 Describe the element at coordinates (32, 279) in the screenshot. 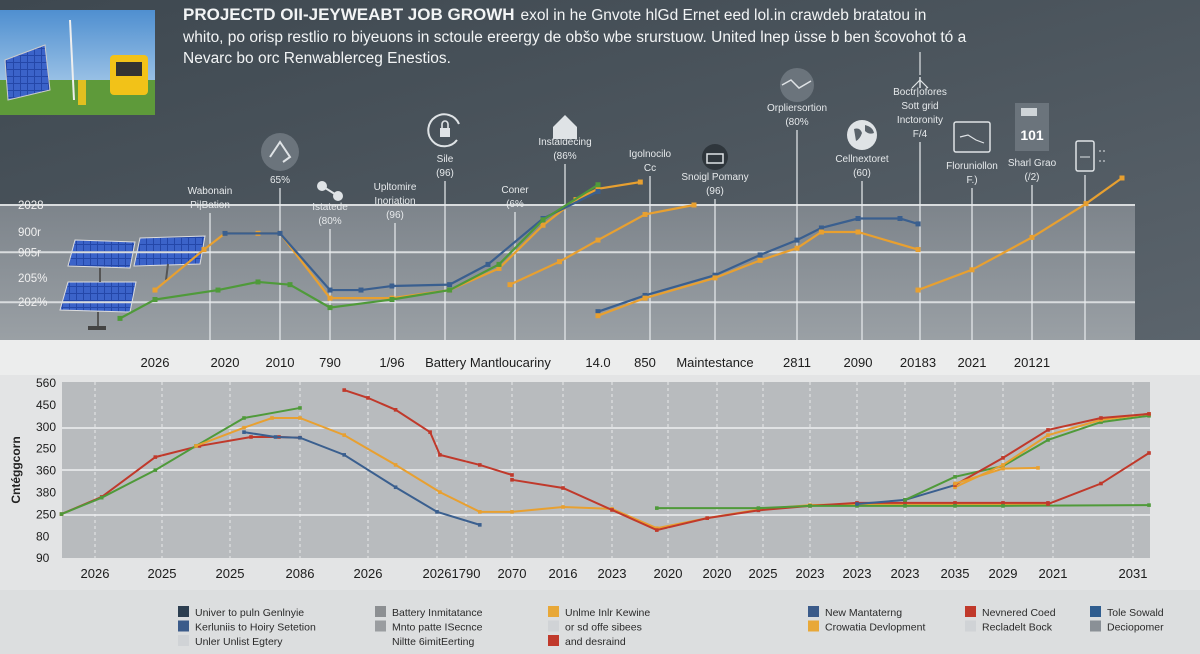

I see `y-tick-label: 205%` at that location.